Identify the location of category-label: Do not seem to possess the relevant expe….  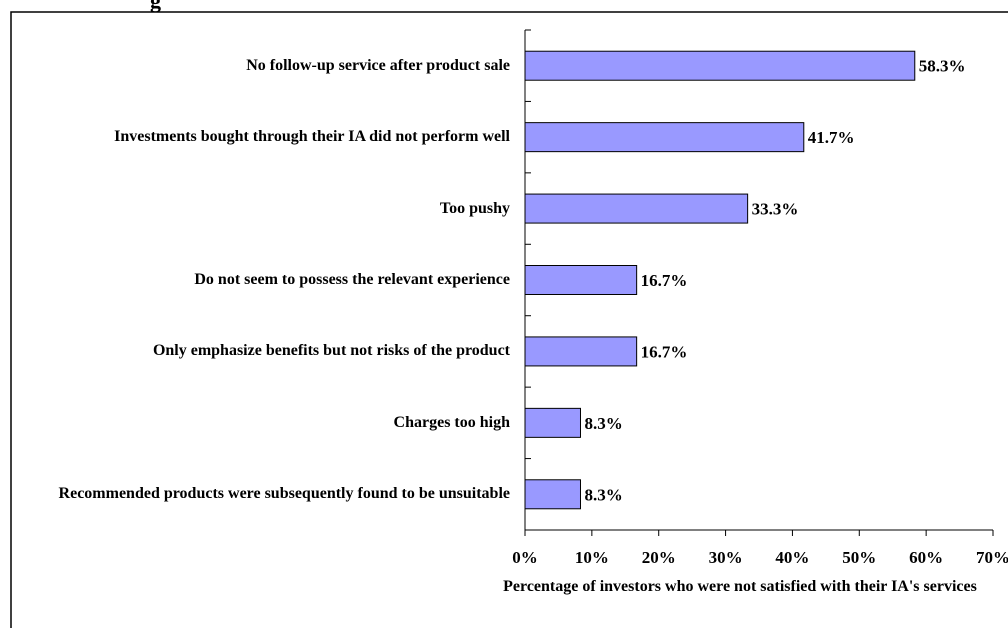
(352, 279).